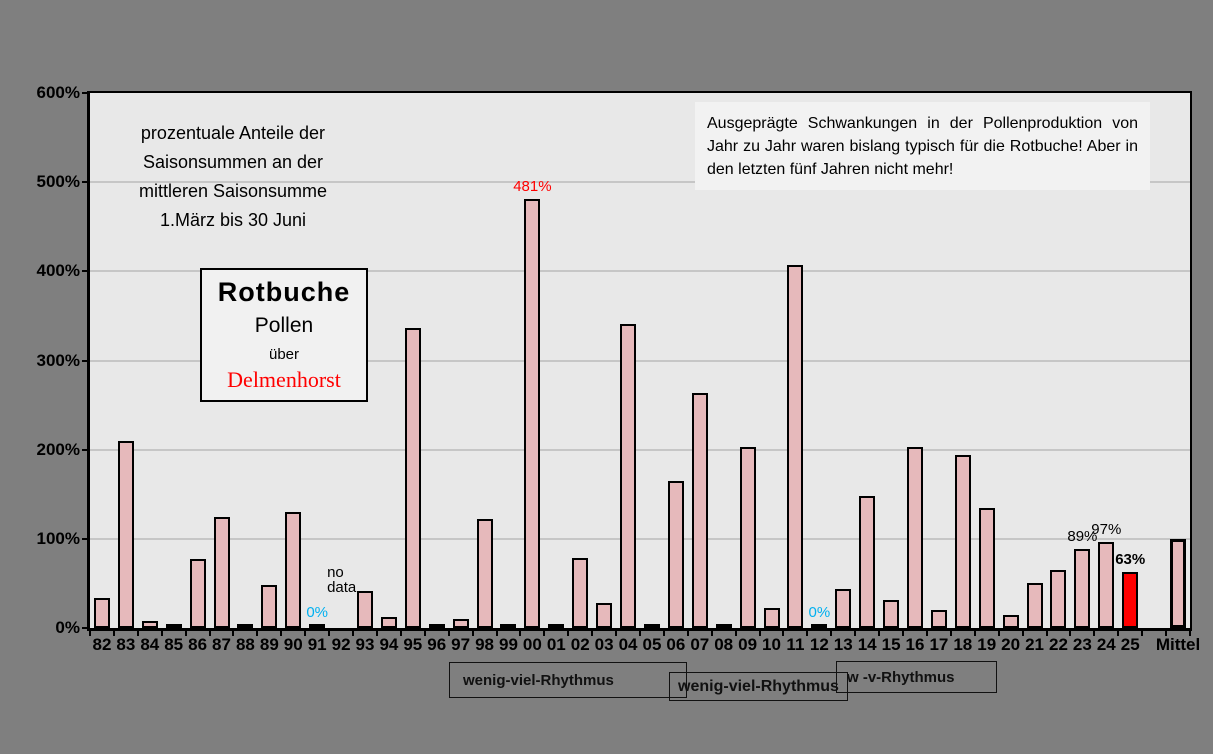 This screenshot has width=1213, height=754. Describe the element at coordinates (1035, 644) in the screenshot. I see `x-axis-label-21: 21` at that location.